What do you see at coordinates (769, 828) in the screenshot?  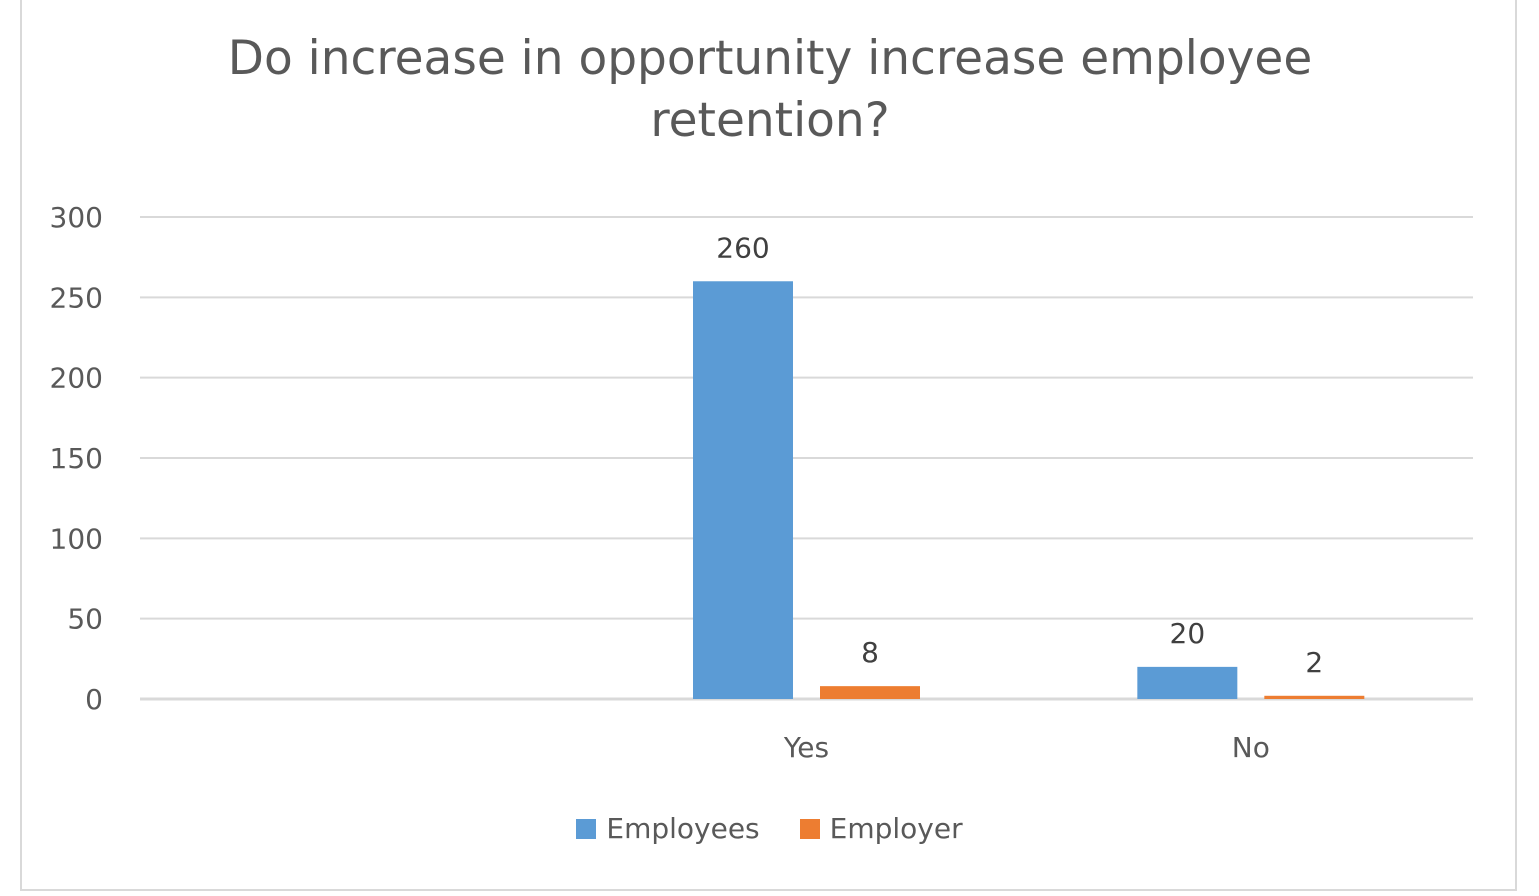 I see `chart-legend: Employees Employer` at bounding box center [769, 828].